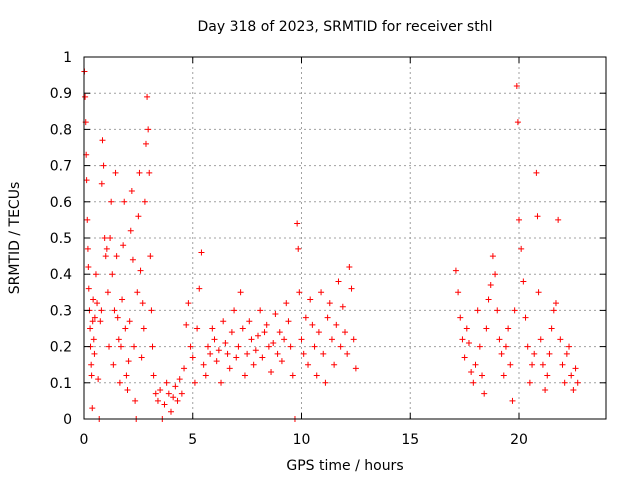 The width and height of the screenshot is (640, 480). What do you see at coordinates (61, 167) in the screenshot?
I see `y-tick-label: 0.7` at bounding box center [61, 167].